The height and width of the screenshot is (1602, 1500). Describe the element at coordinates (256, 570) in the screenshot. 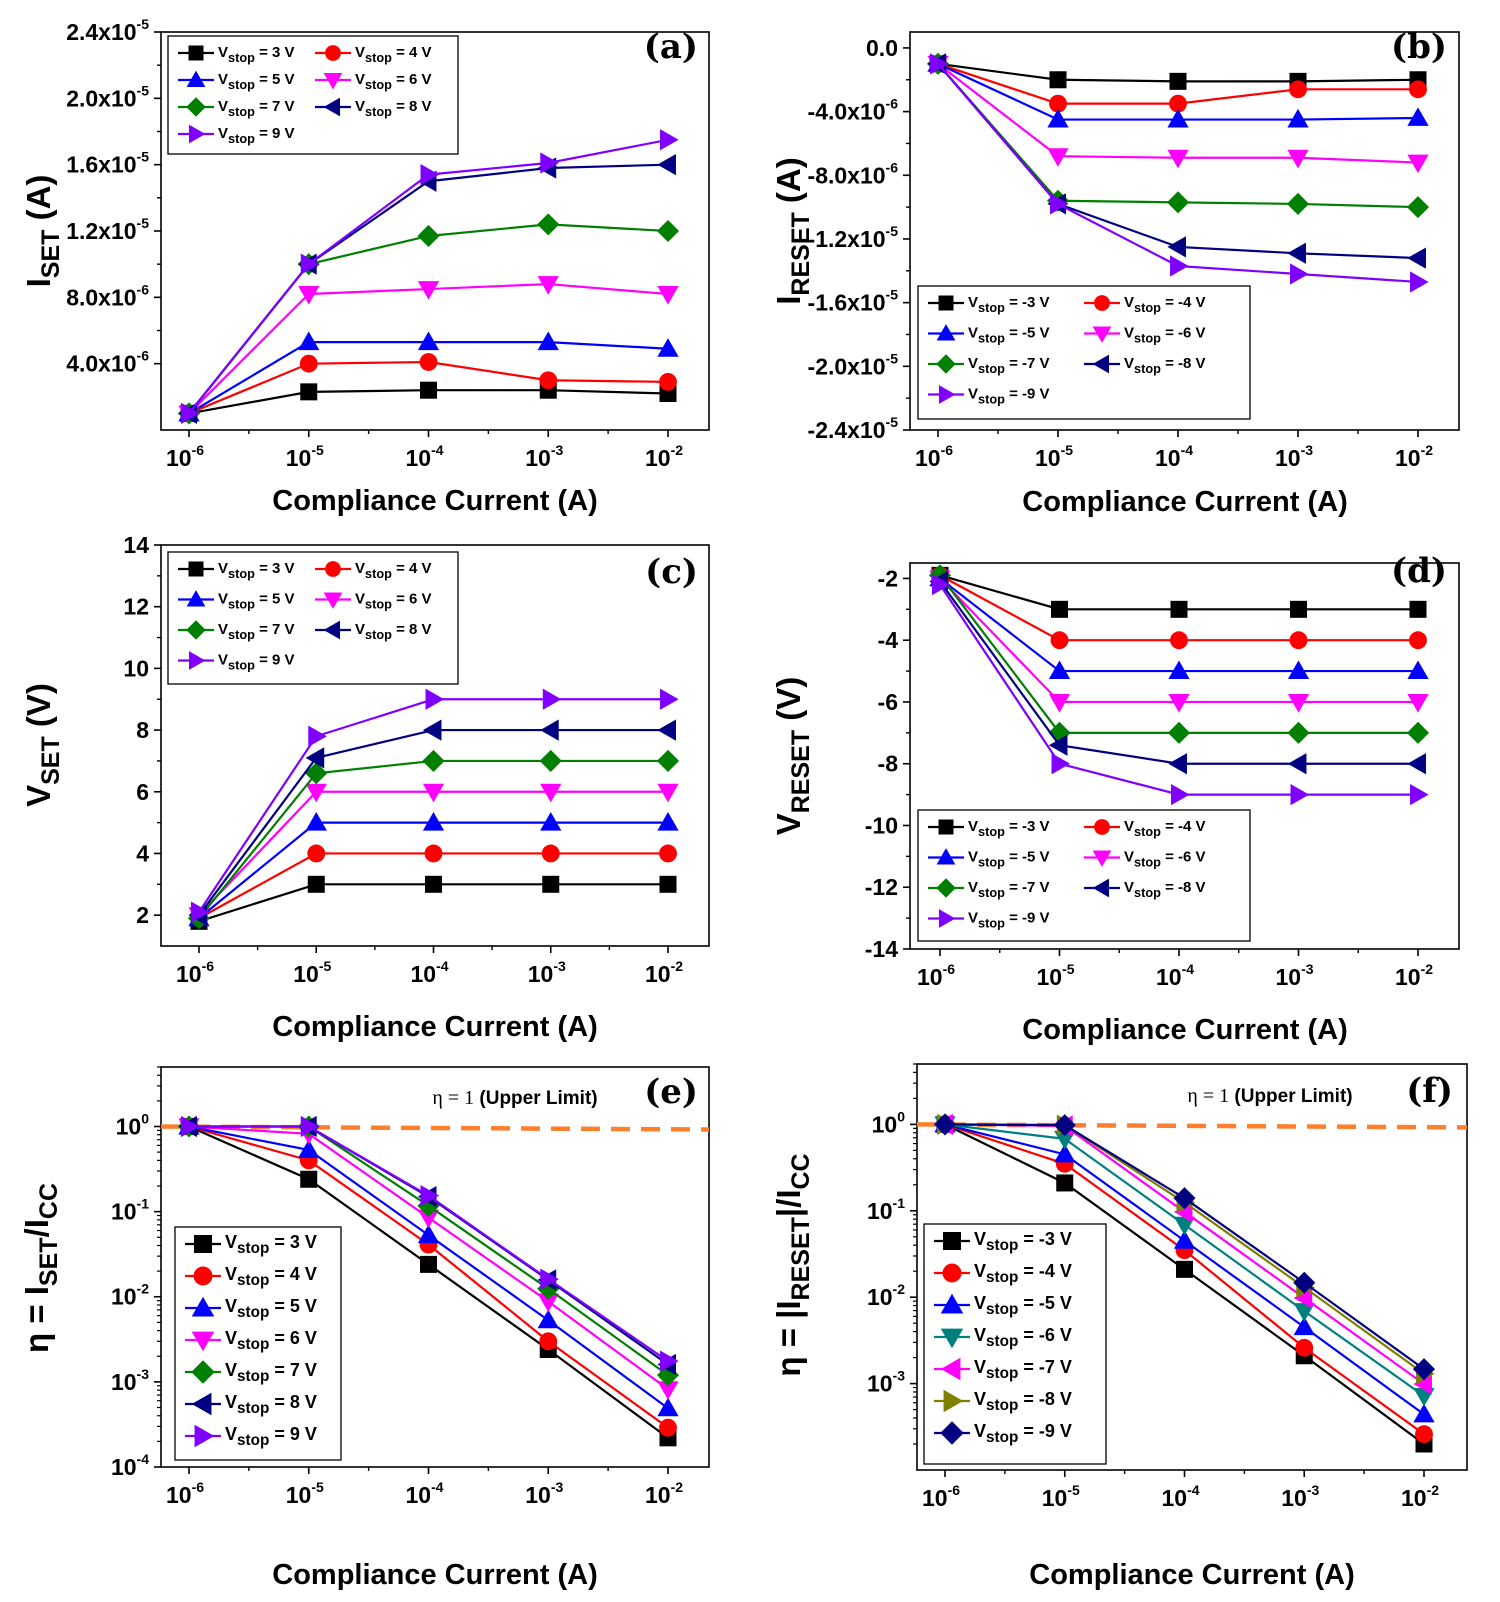

I see `legend-label: Vstop = 3 V` at that location.